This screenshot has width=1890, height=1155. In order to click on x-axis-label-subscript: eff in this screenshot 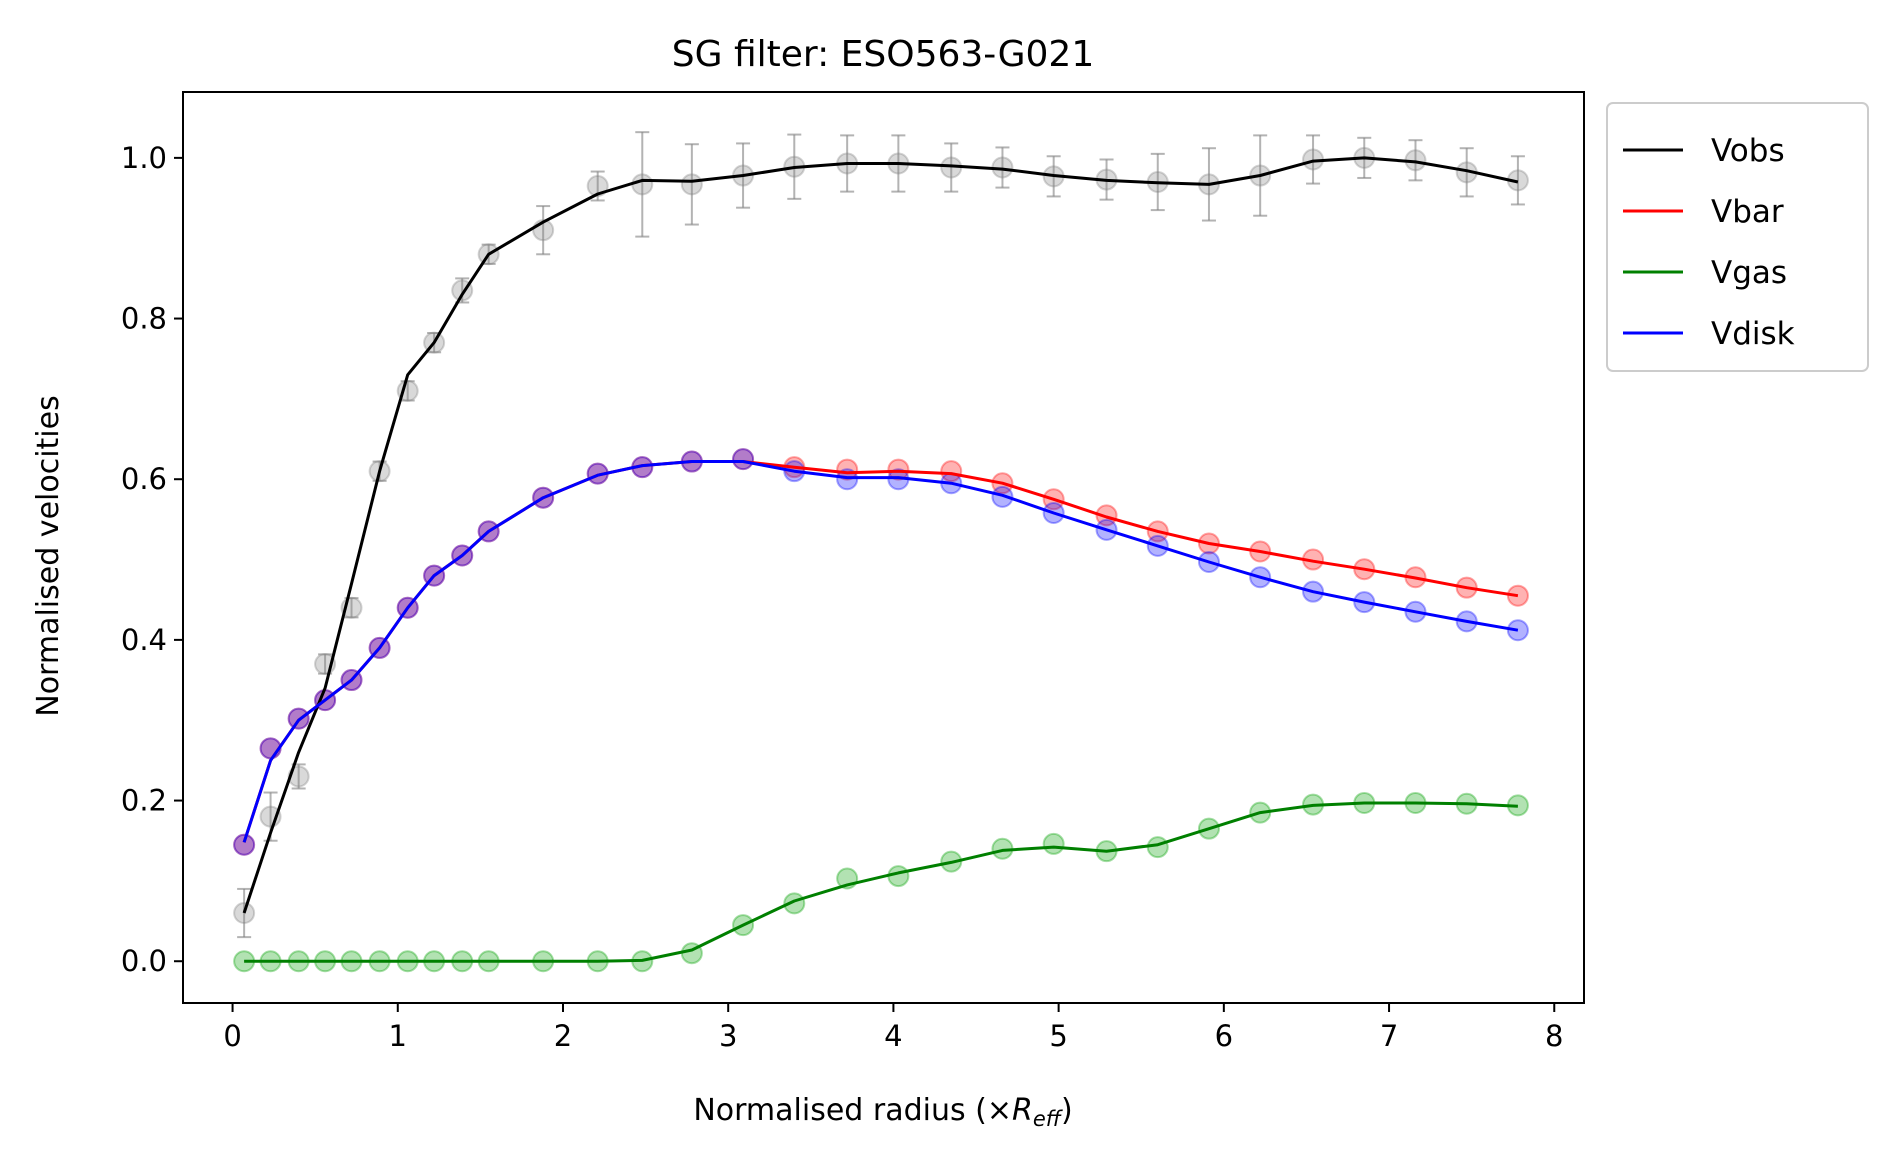, I will do `click(1048, 1119)`.